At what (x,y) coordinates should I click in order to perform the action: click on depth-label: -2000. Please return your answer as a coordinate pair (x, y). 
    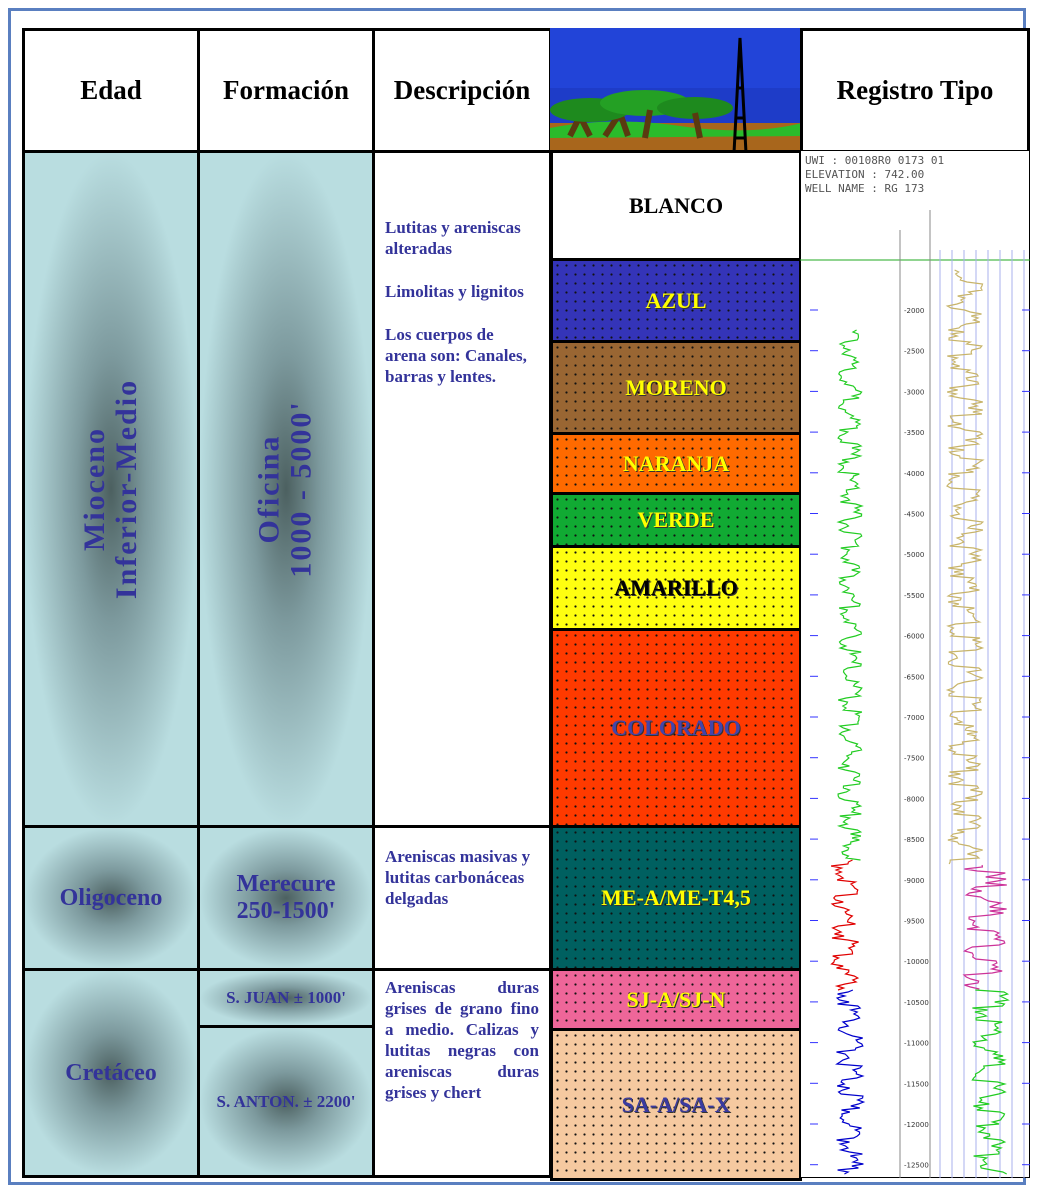
    Looking at the image, I should click on (914, 311).